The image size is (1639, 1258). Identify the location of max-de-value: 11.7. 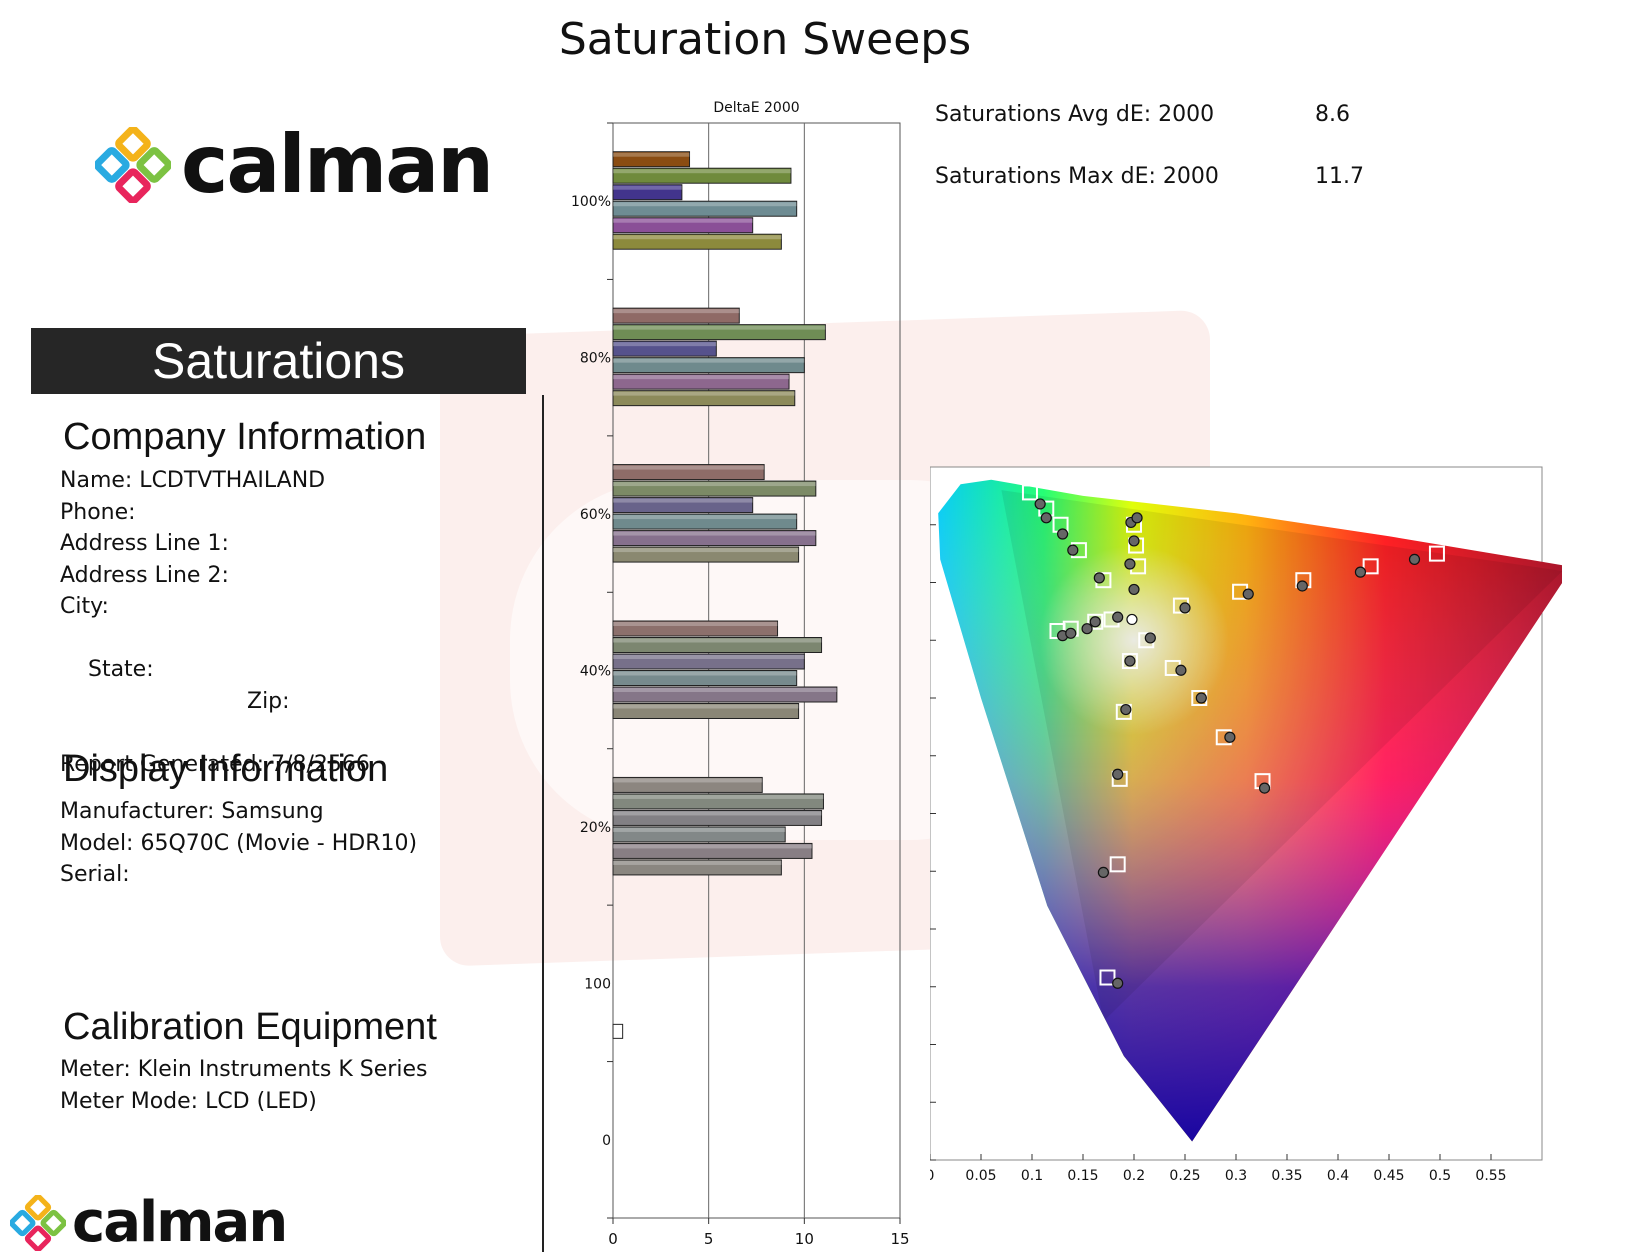
(1339, 176).